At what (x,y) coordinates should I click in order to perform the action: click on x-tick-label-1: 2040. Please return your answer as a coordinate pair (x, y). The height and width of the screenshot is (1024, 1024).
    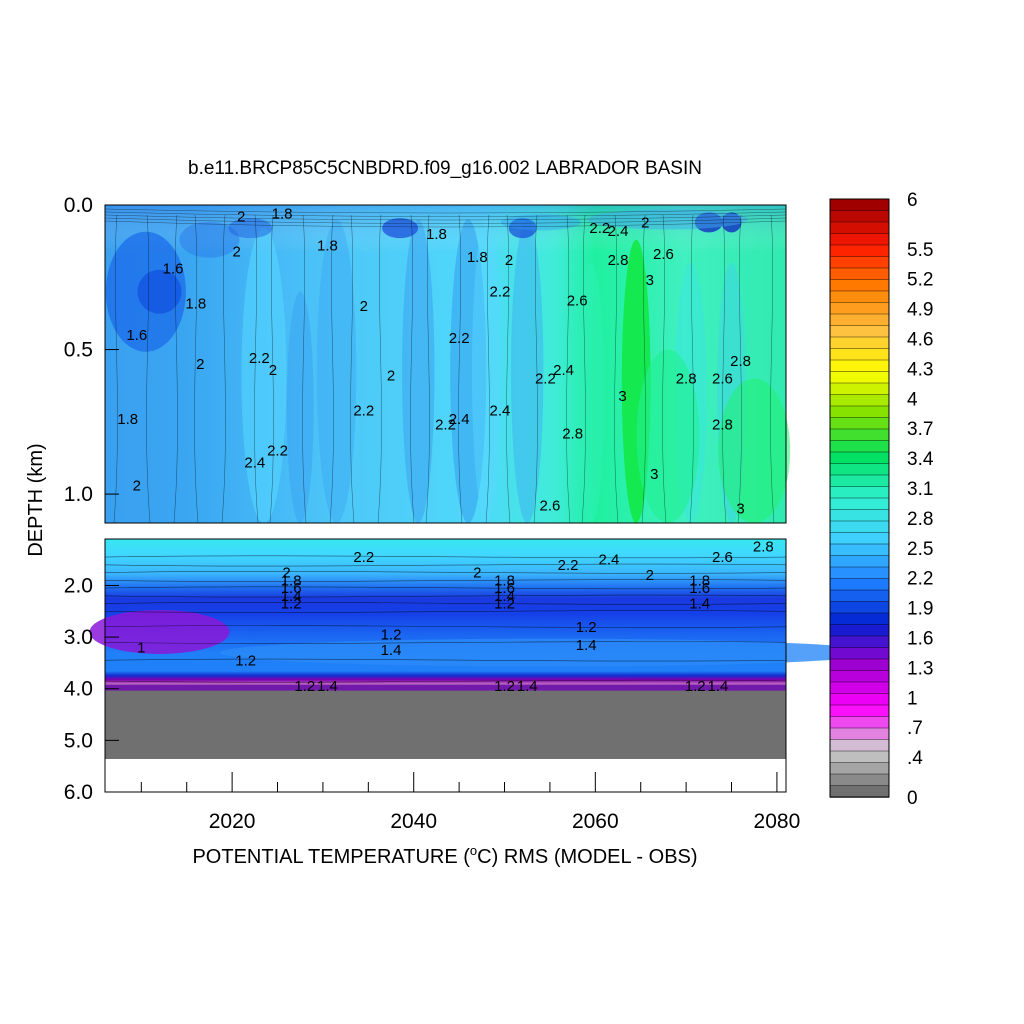
    Looking at the image, I should click on (413, 821).